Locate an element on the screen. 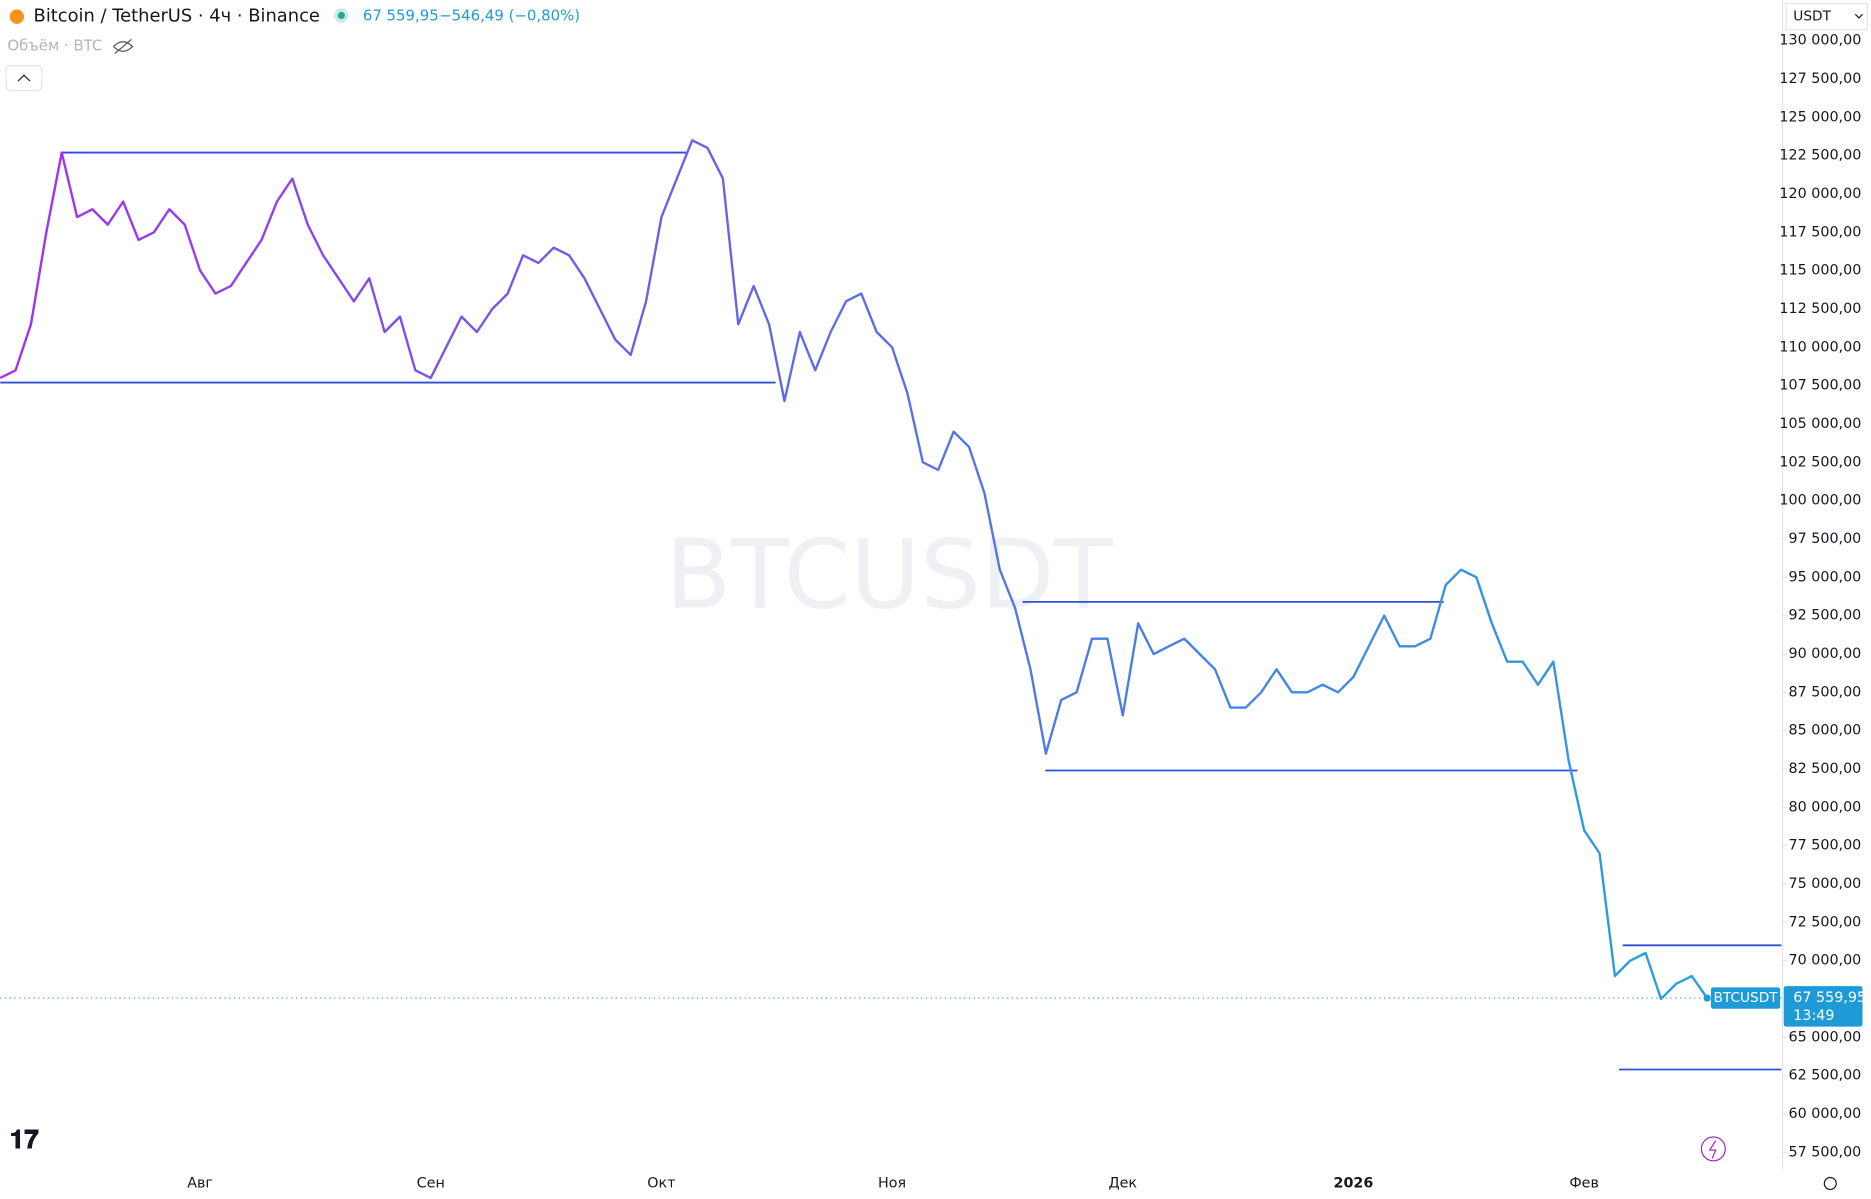  collapse-button is located at coordinates (24, 78).